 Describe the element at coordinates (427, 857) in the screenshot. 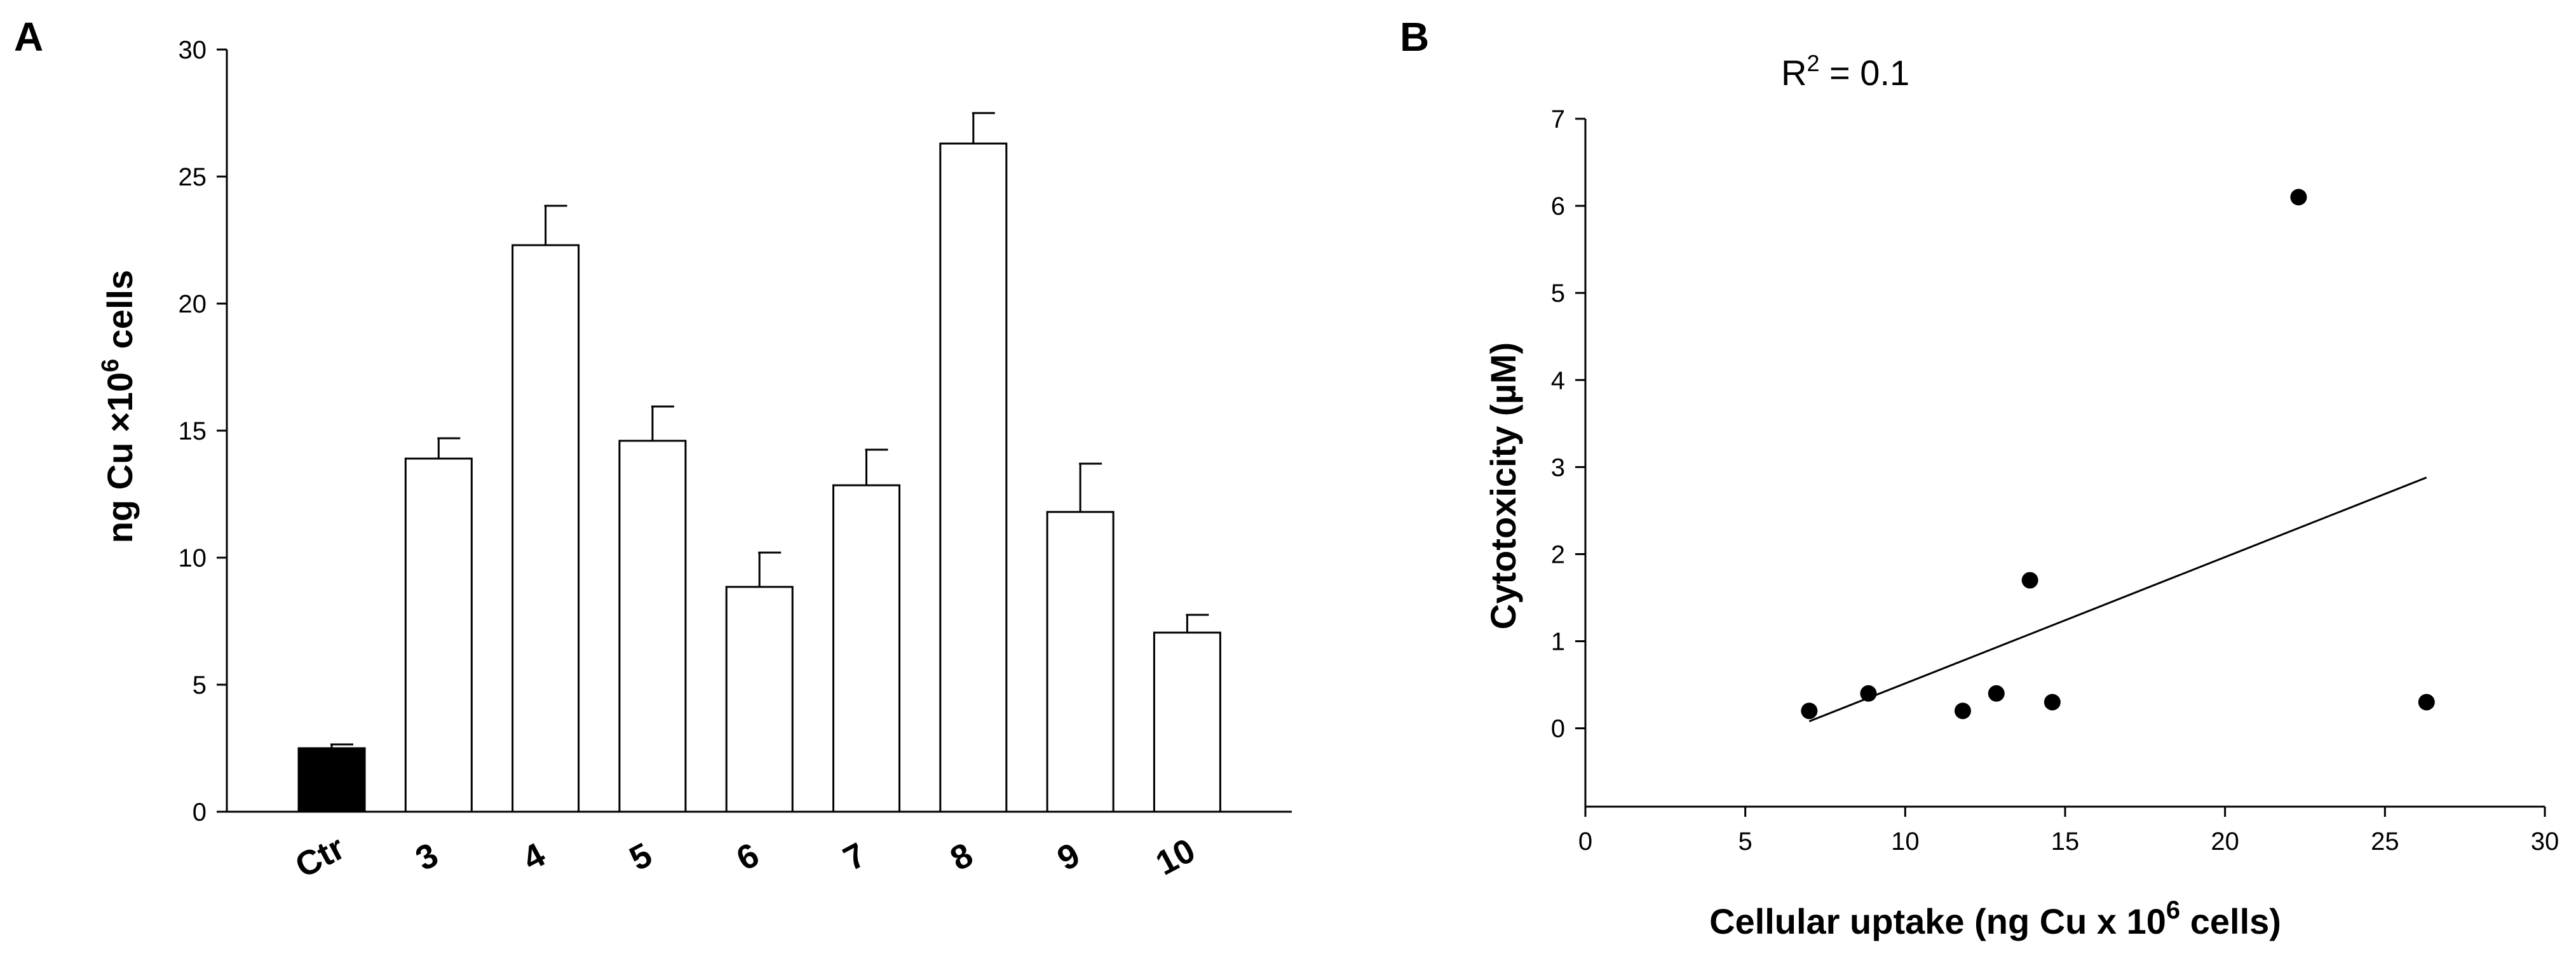

I see `x-tick-label-3: 3` at that location.